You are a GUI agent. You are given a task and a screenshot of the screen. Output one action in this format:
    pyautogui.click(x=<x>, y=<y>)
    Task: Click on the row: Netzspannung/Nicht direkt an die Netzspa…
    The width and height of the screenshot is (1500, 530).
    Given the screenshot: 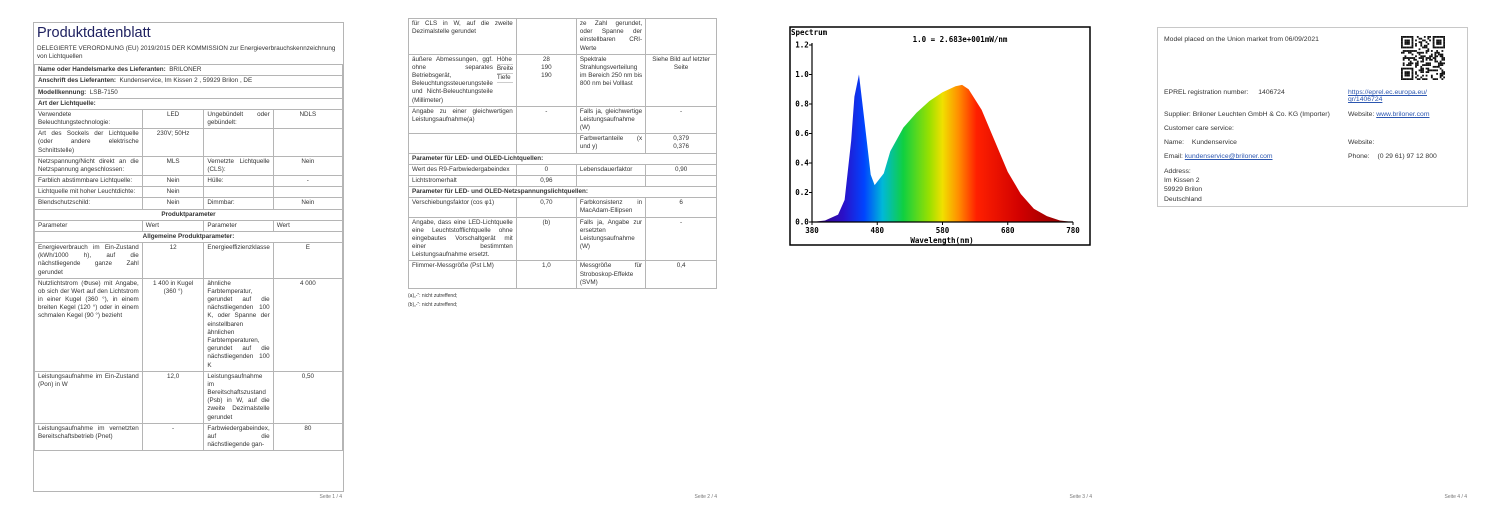 What is the action you would take?
    pyautogui.click(x=188, y=166)
    